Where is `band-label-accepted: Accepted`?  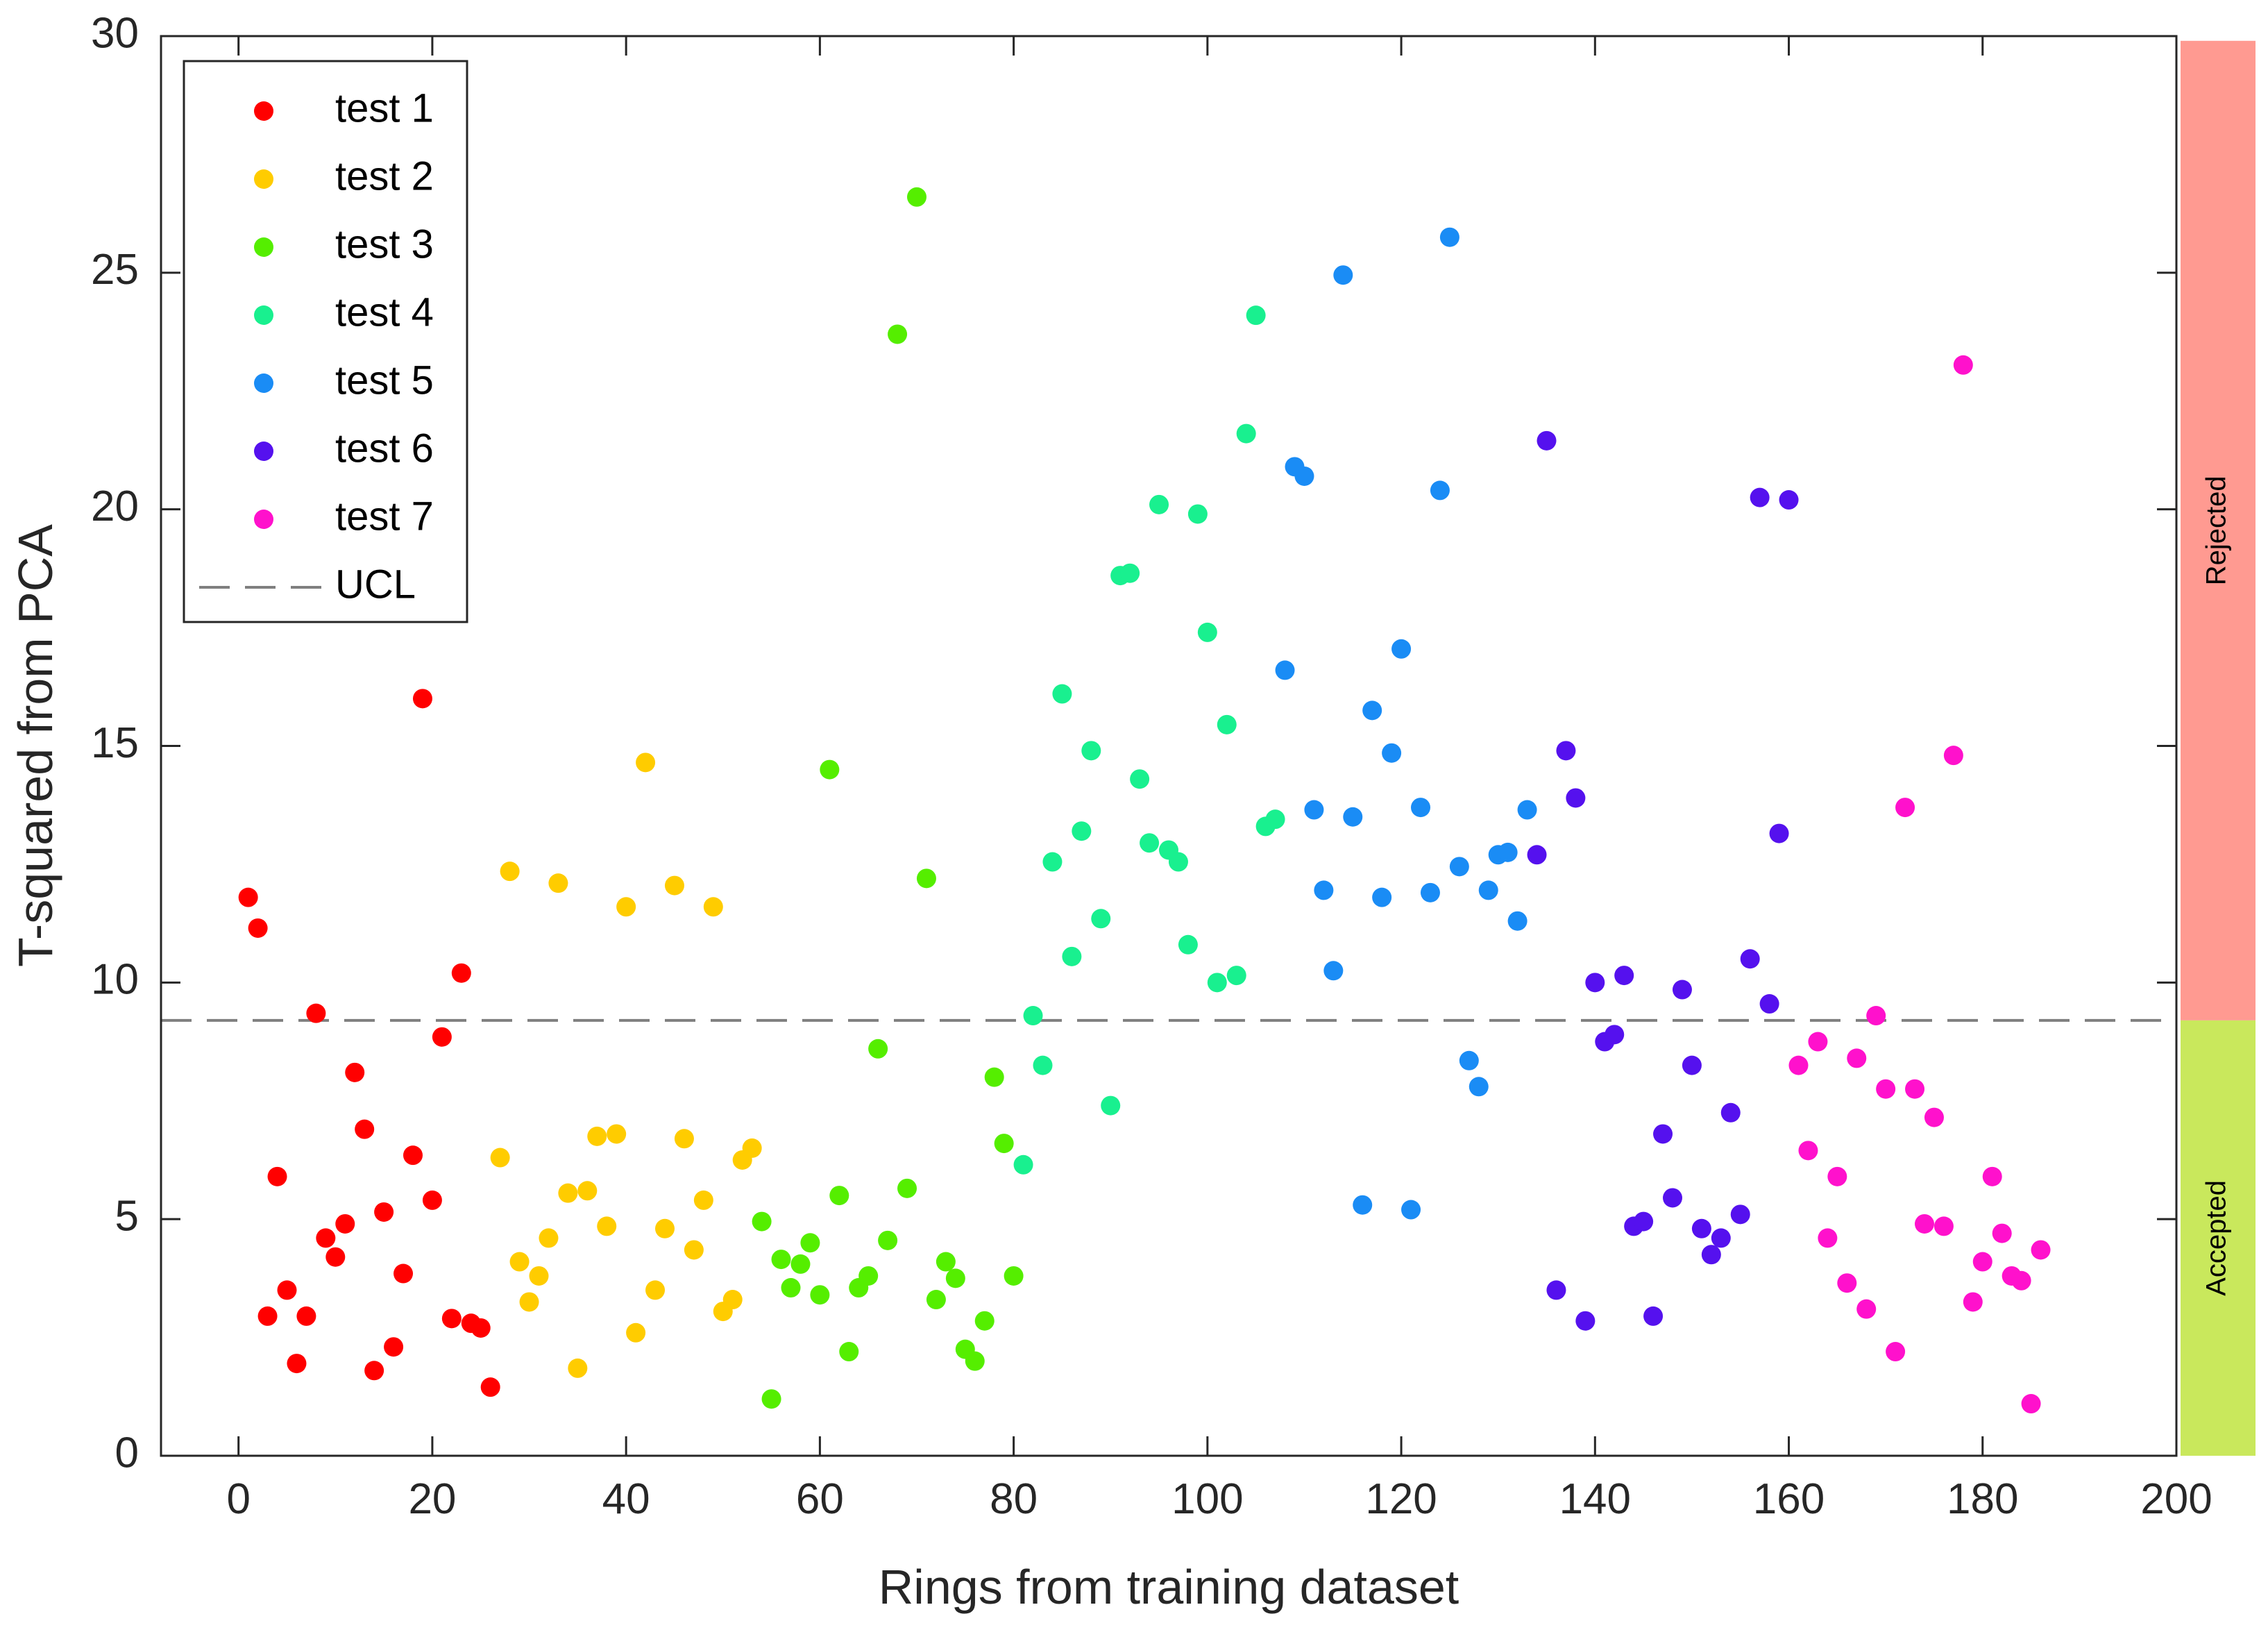 band-label-accepted: Accepted is located at coordinates (2216, 1238).